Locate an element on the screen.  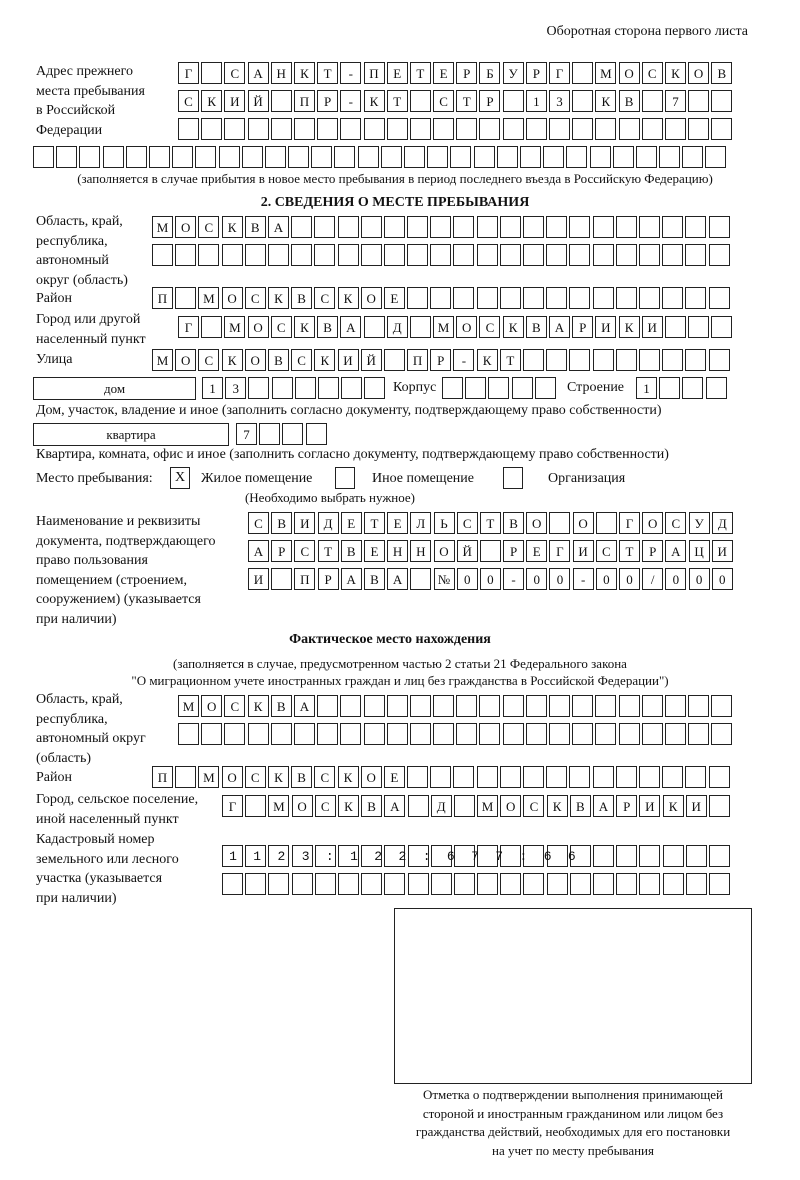
char-box: П is located at coordinates (418, 360).